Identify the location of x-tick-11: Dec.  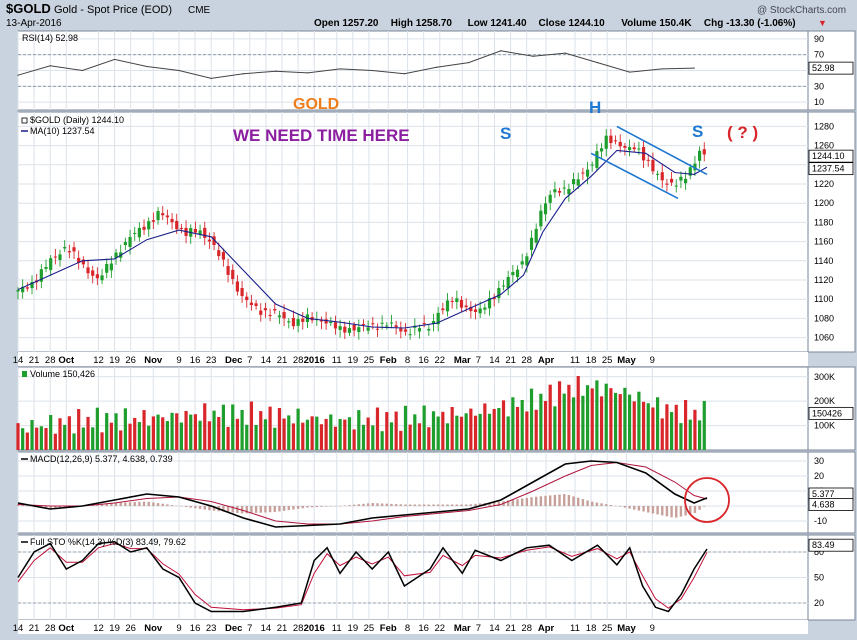
(233, 628).